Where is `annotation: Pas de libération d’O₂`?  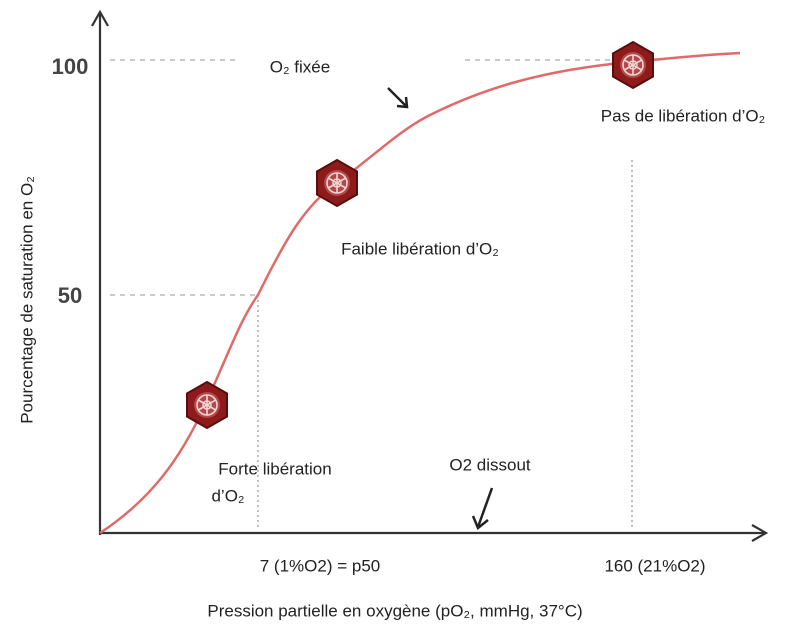
annotation: Pas de libération d’O₂ is located at coordinates (683, 115).